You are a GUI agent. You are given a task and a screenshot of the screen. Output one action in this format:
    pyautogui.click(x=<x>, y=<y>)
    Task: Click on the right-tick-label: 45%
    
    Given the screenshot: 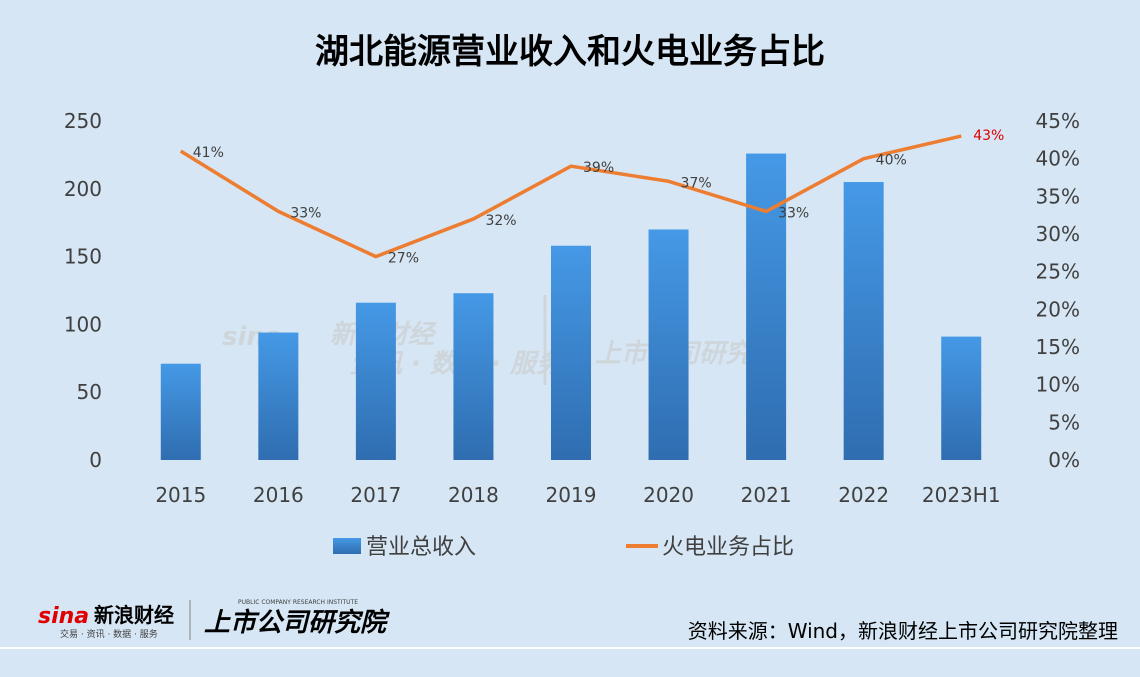 What is the action you would take?
    pyautogui.click(x=1058, y=121)
    